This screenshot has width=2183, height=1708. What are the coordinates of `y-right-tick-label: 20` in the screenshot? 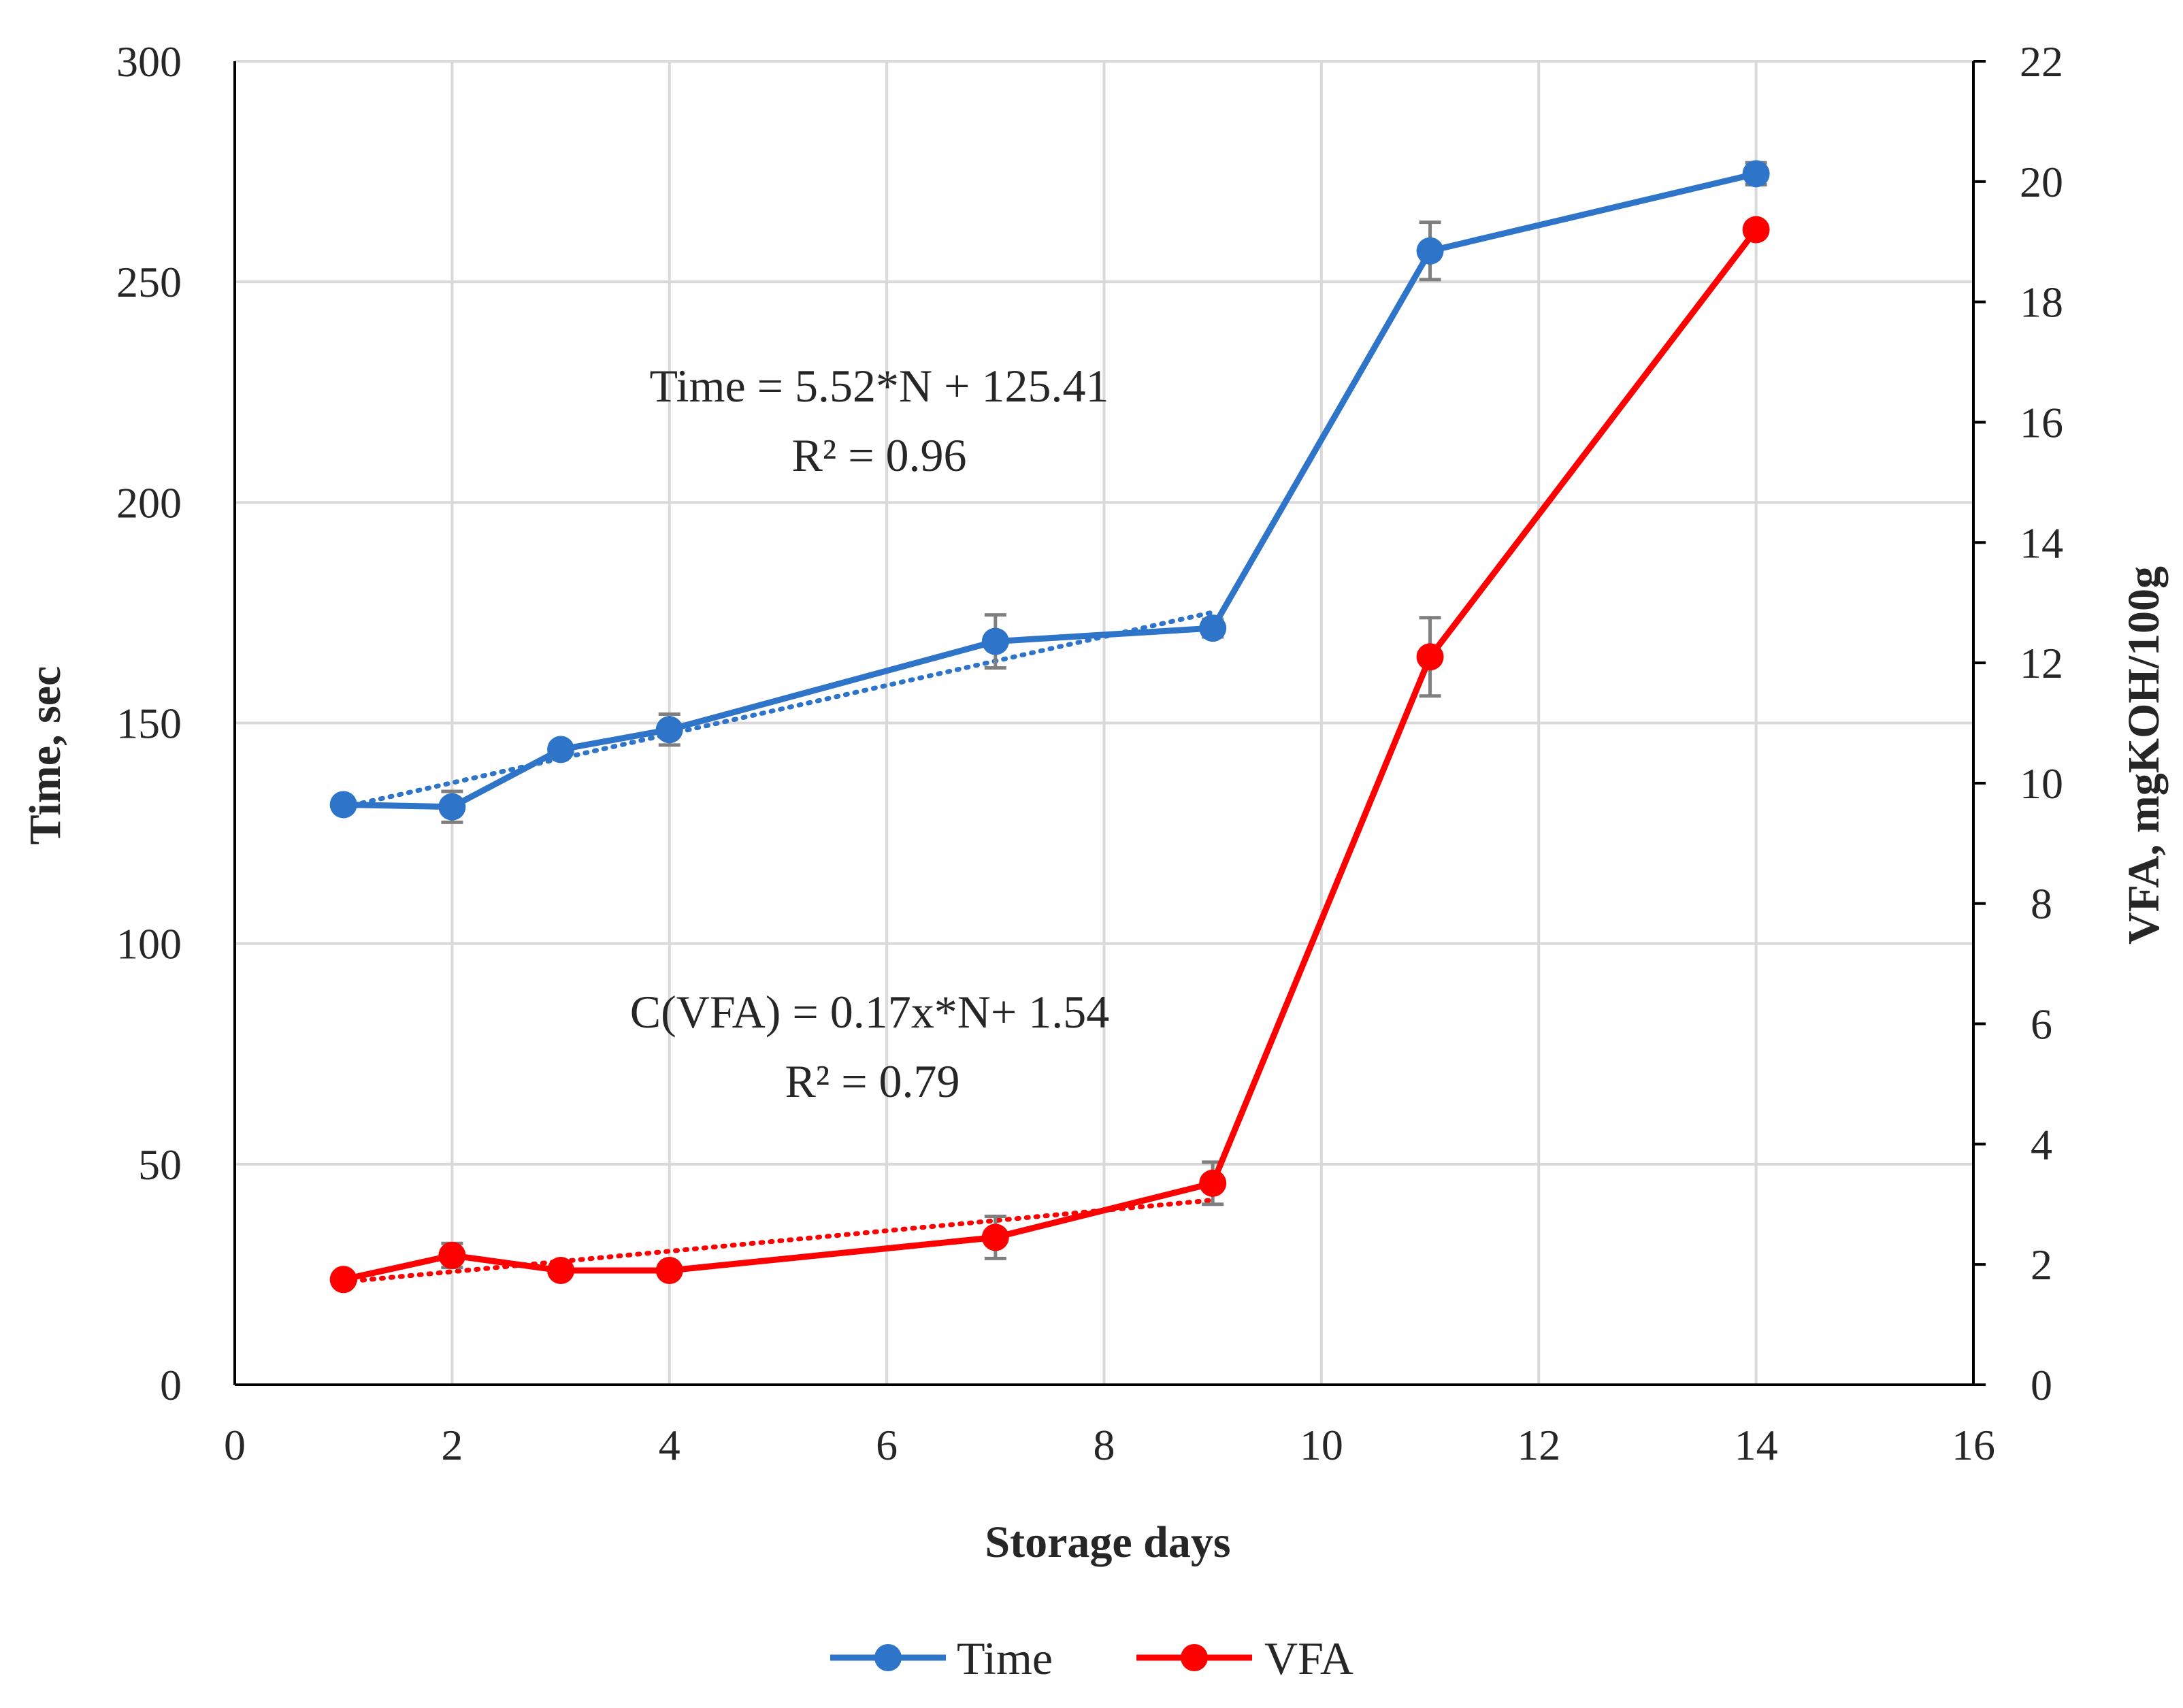 It's located at (2042, 182).